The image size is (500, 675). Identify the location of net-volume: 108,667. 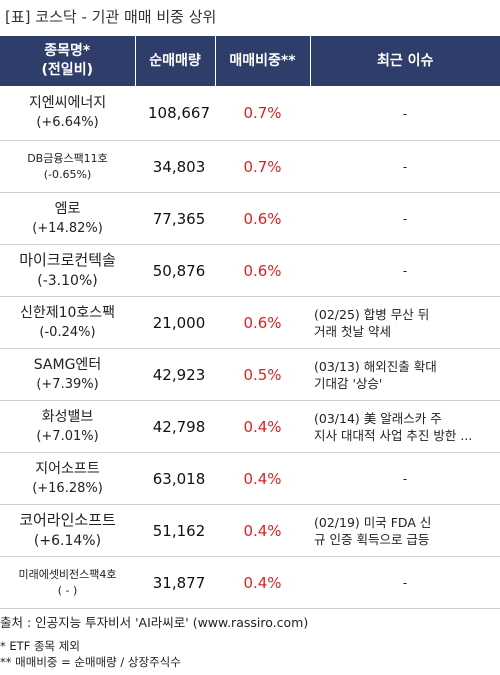
(175, 113).